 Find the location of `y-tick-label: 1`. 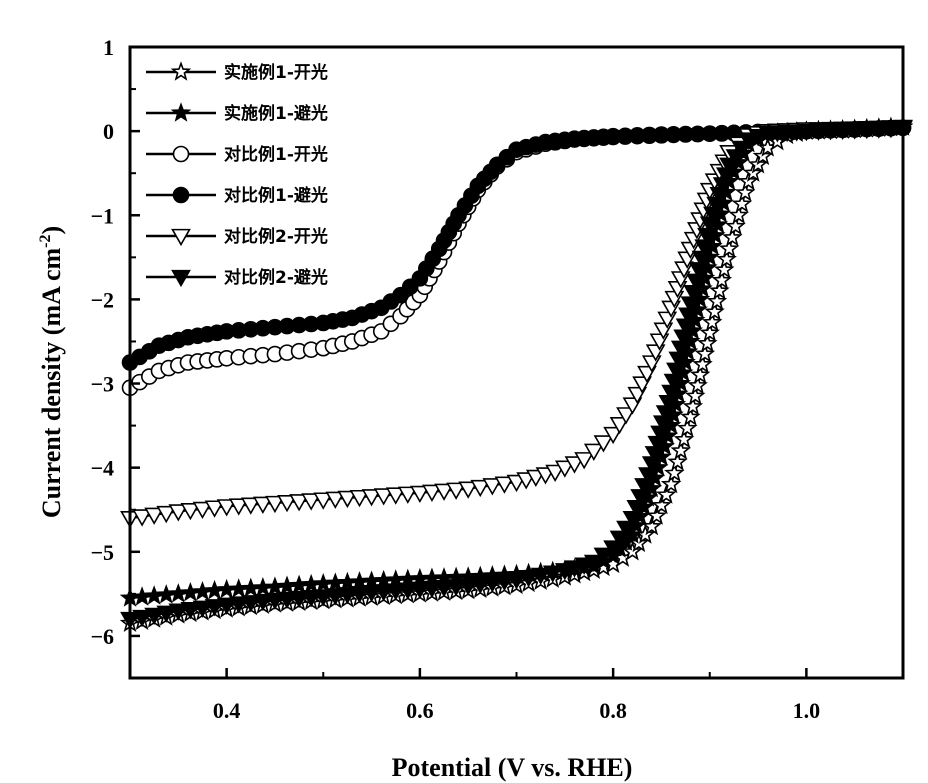

y-tick-label: 1 is located at coordinates (108, 47).